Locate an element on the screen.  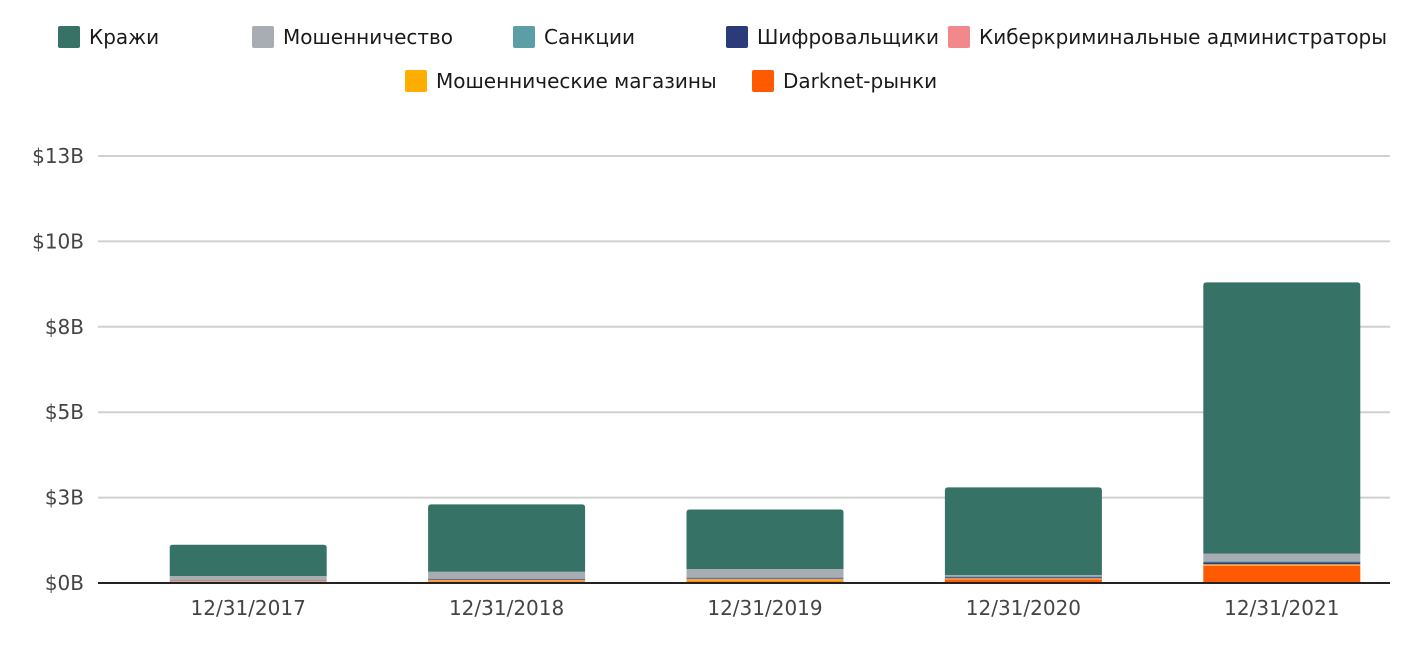
legend-item: Киберкриминальные администраторы is located at coordinates (1167, 37).